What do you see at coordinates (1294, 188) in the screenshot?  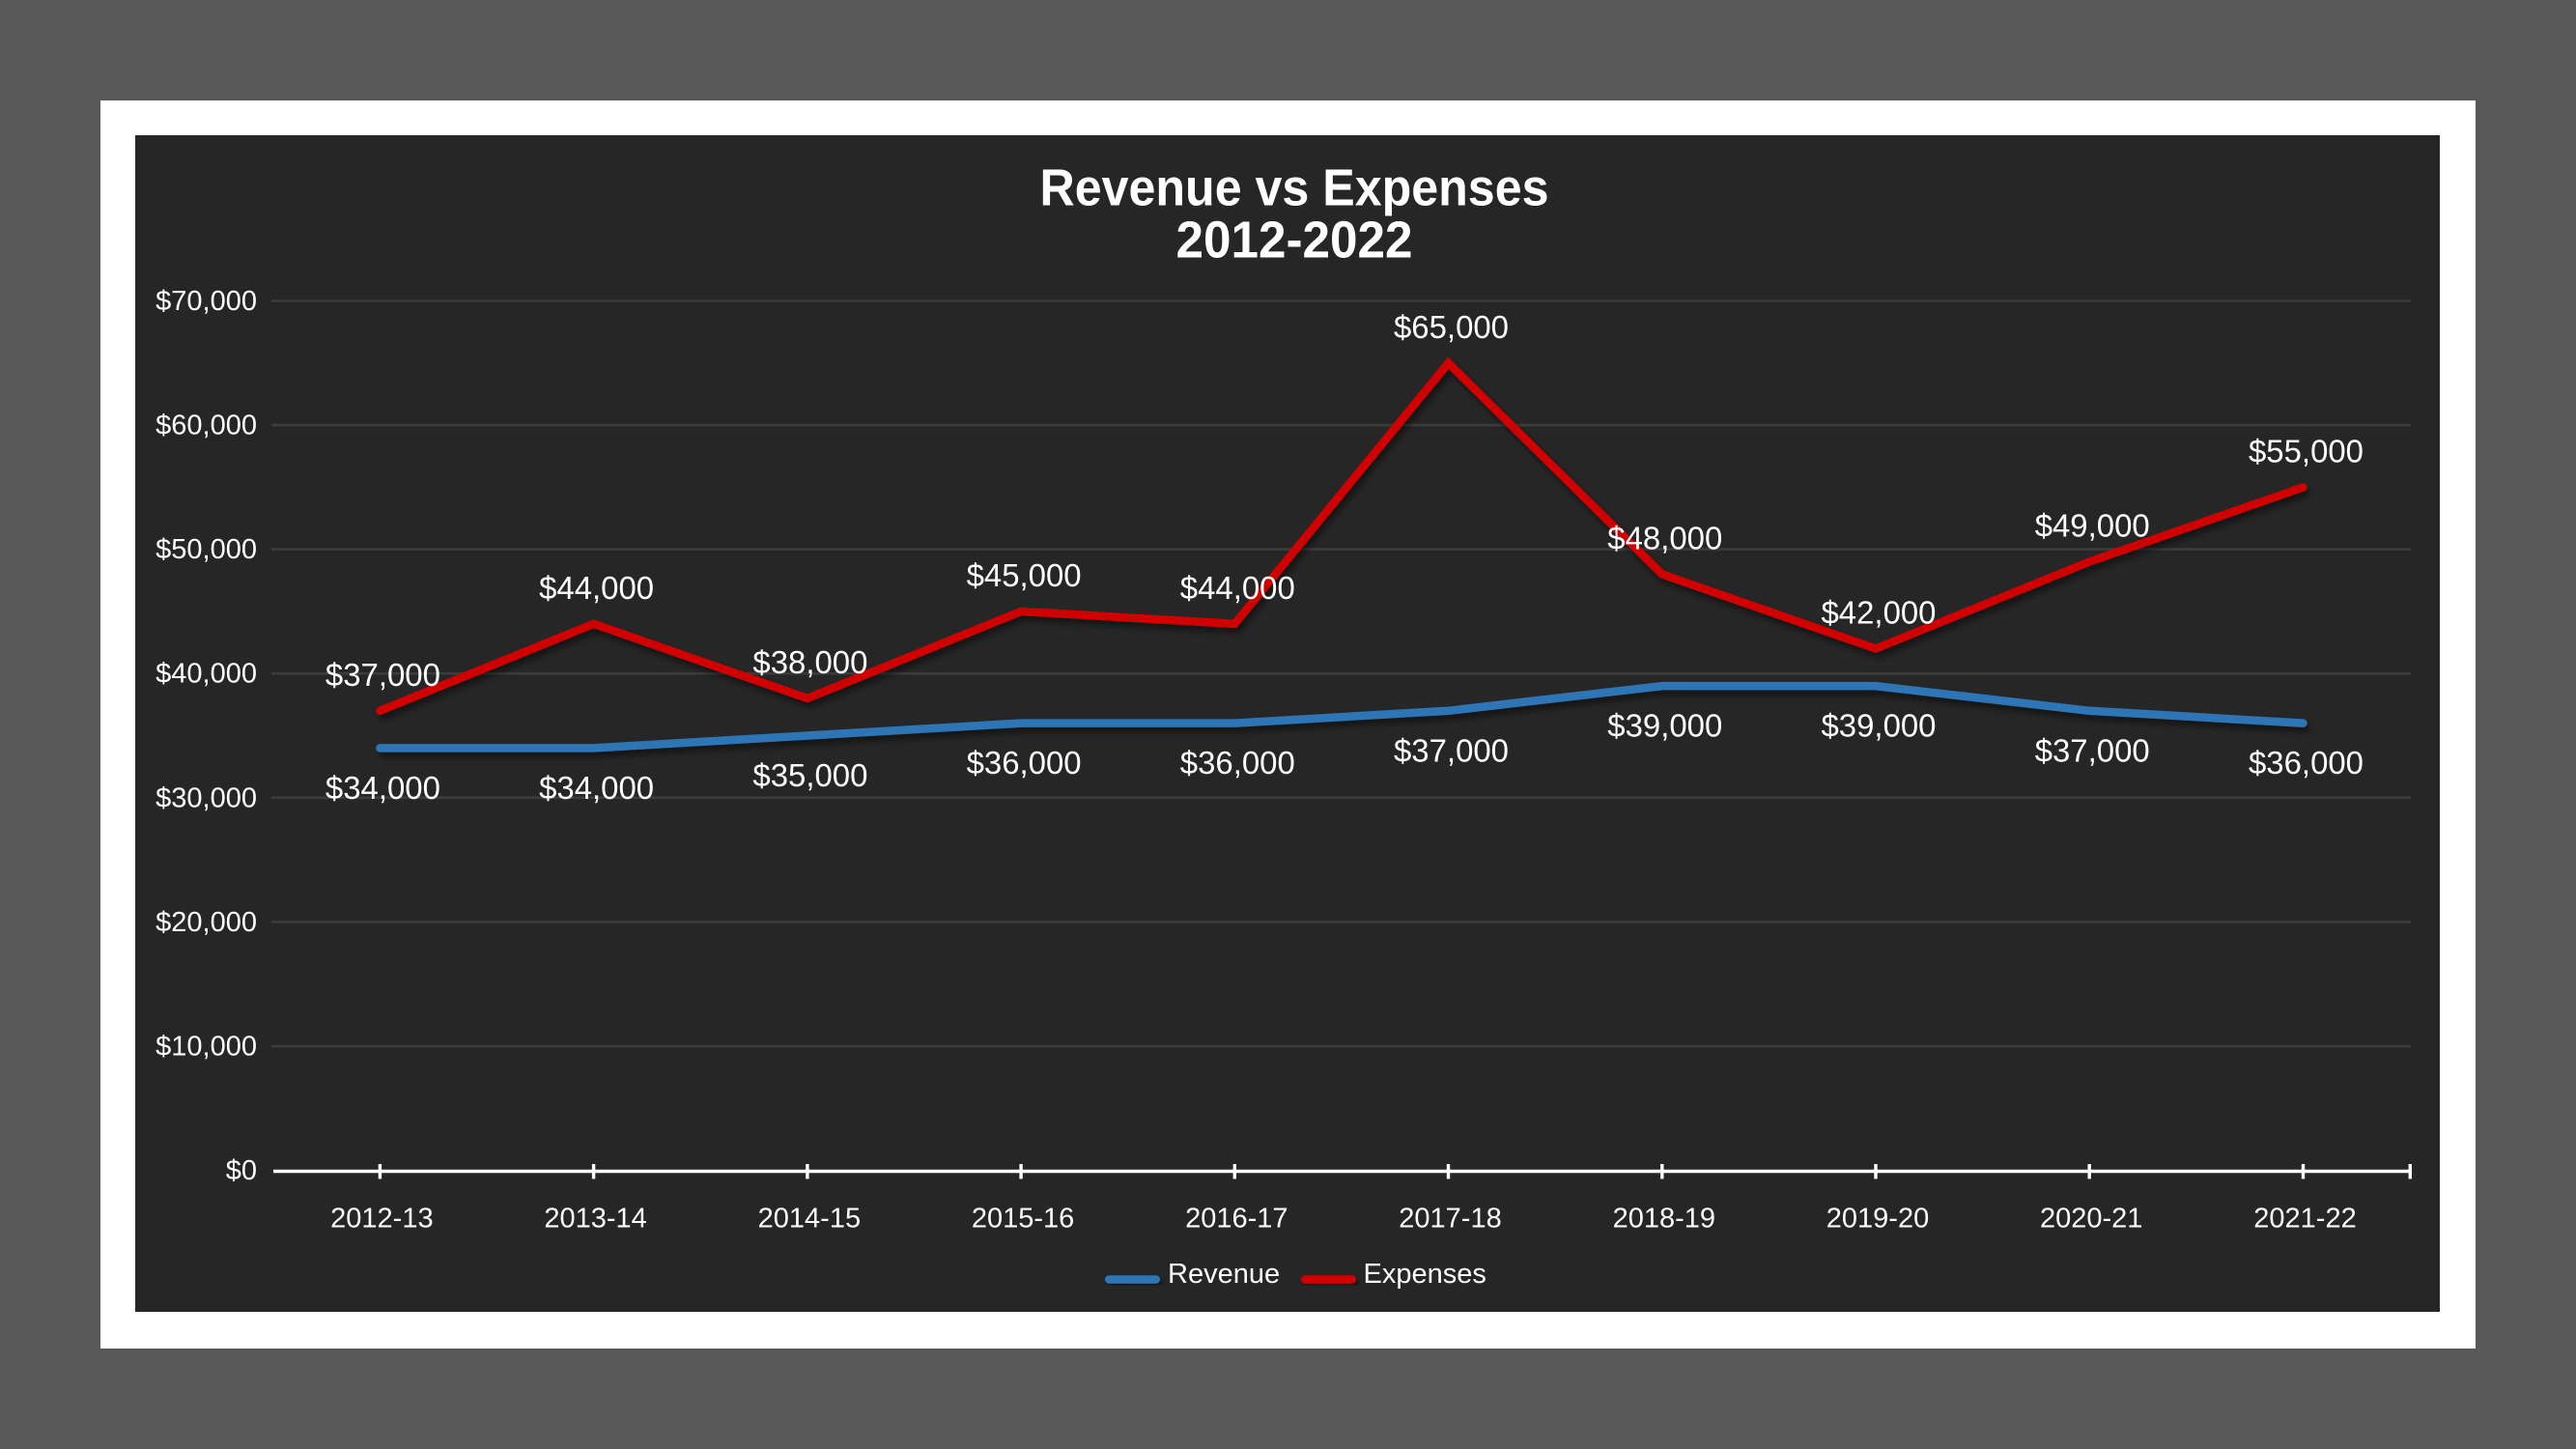 I see `svg-text: Revenue vs Expenses` at bounding box center [1294, 188].